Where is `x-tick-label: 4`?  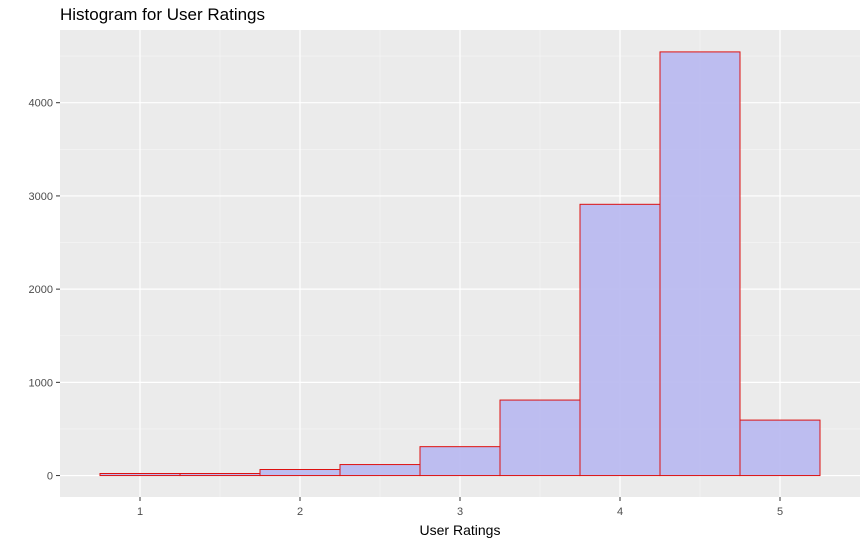 x-tick-label: 4 is located at coordinates (620, 512).